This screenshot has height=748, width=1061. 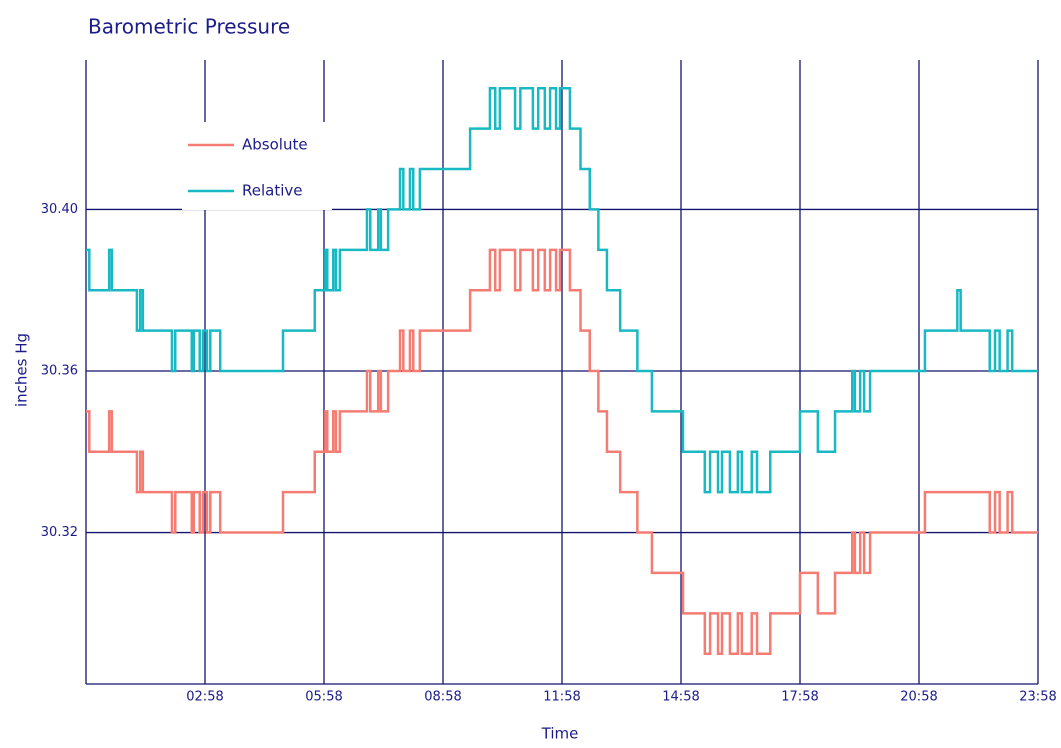 What do you see at coordinates (272, 191) in the screenshot?
I see `legend-label: Relative` at bounding box center [272, 191].